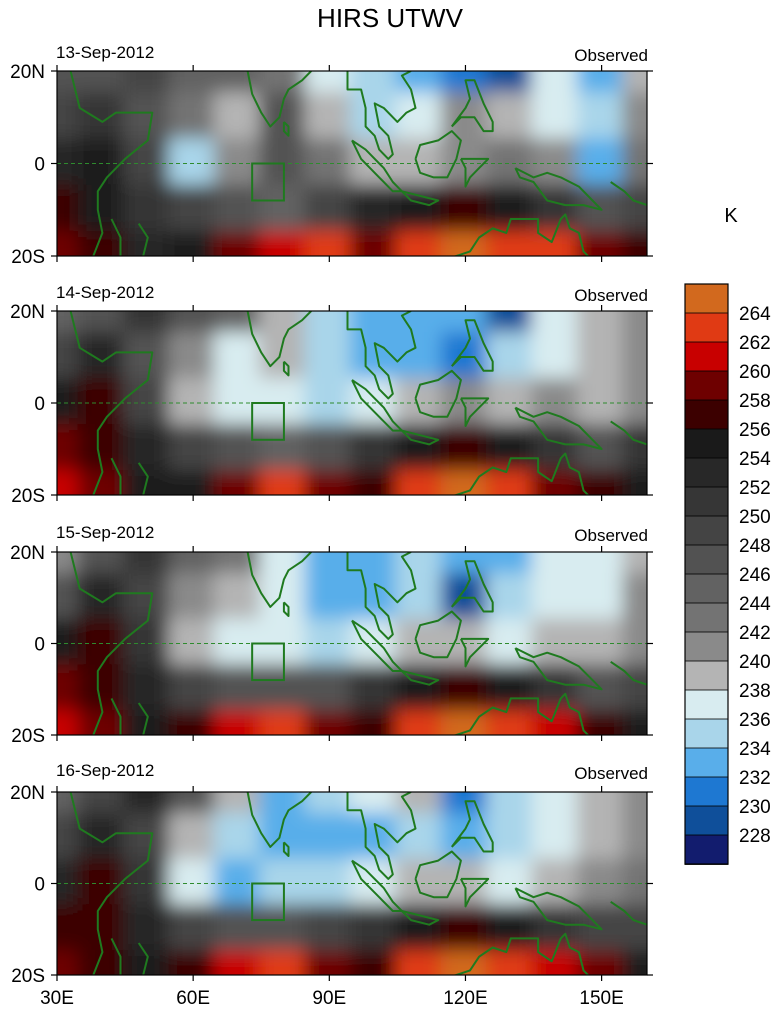  What do you see at coordinates (755, 662) in the screenshot?
I see `colorbar-label: 240` at bounding box center [755, 662].